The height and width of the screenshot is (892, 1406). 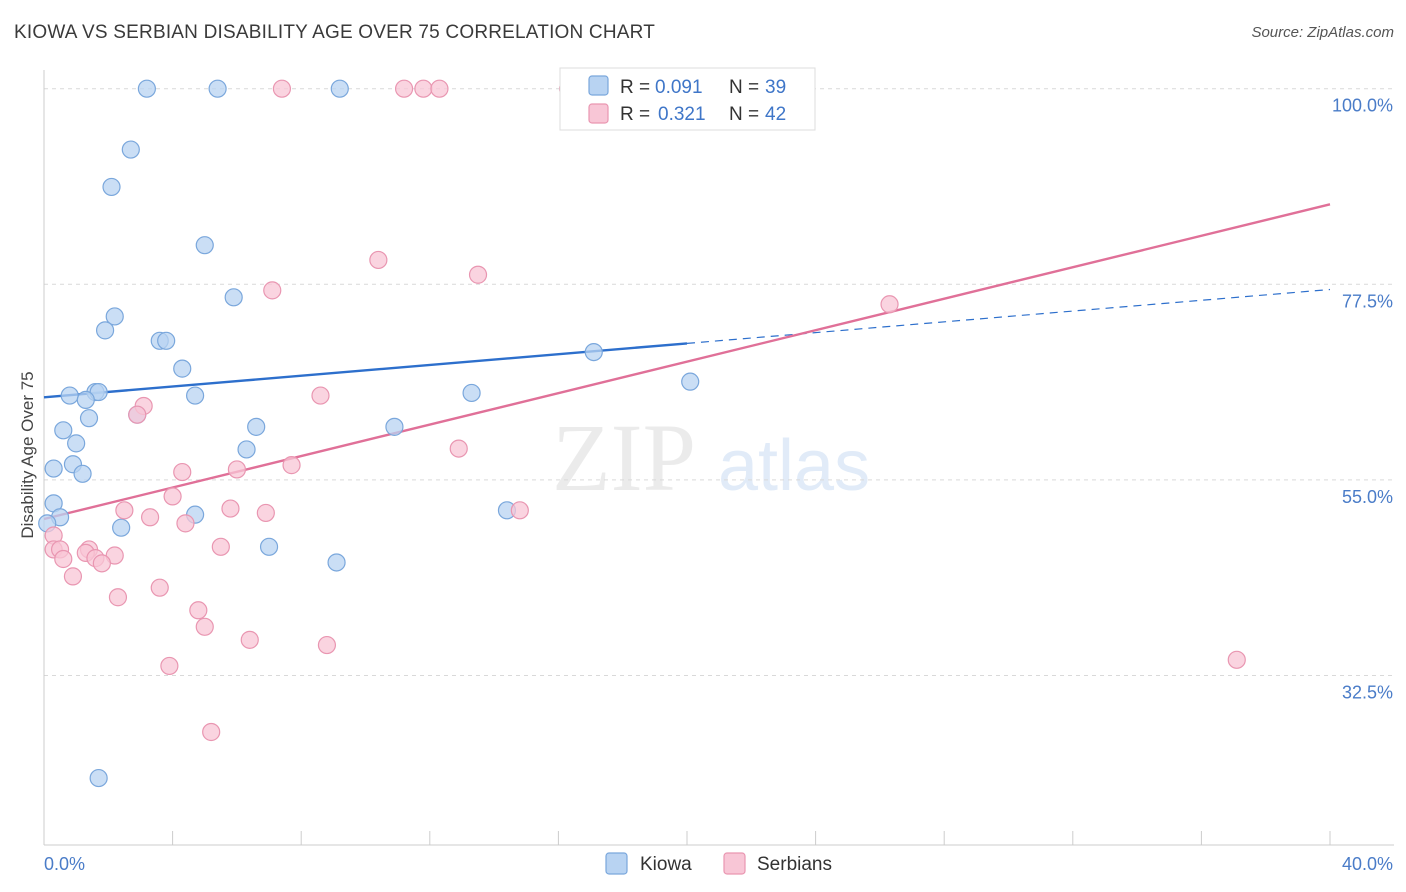 What do you see at coordinates (711, 457) in the screenshot?
I see `watermark: ZIP atlas` at bounding box center [711, 457].